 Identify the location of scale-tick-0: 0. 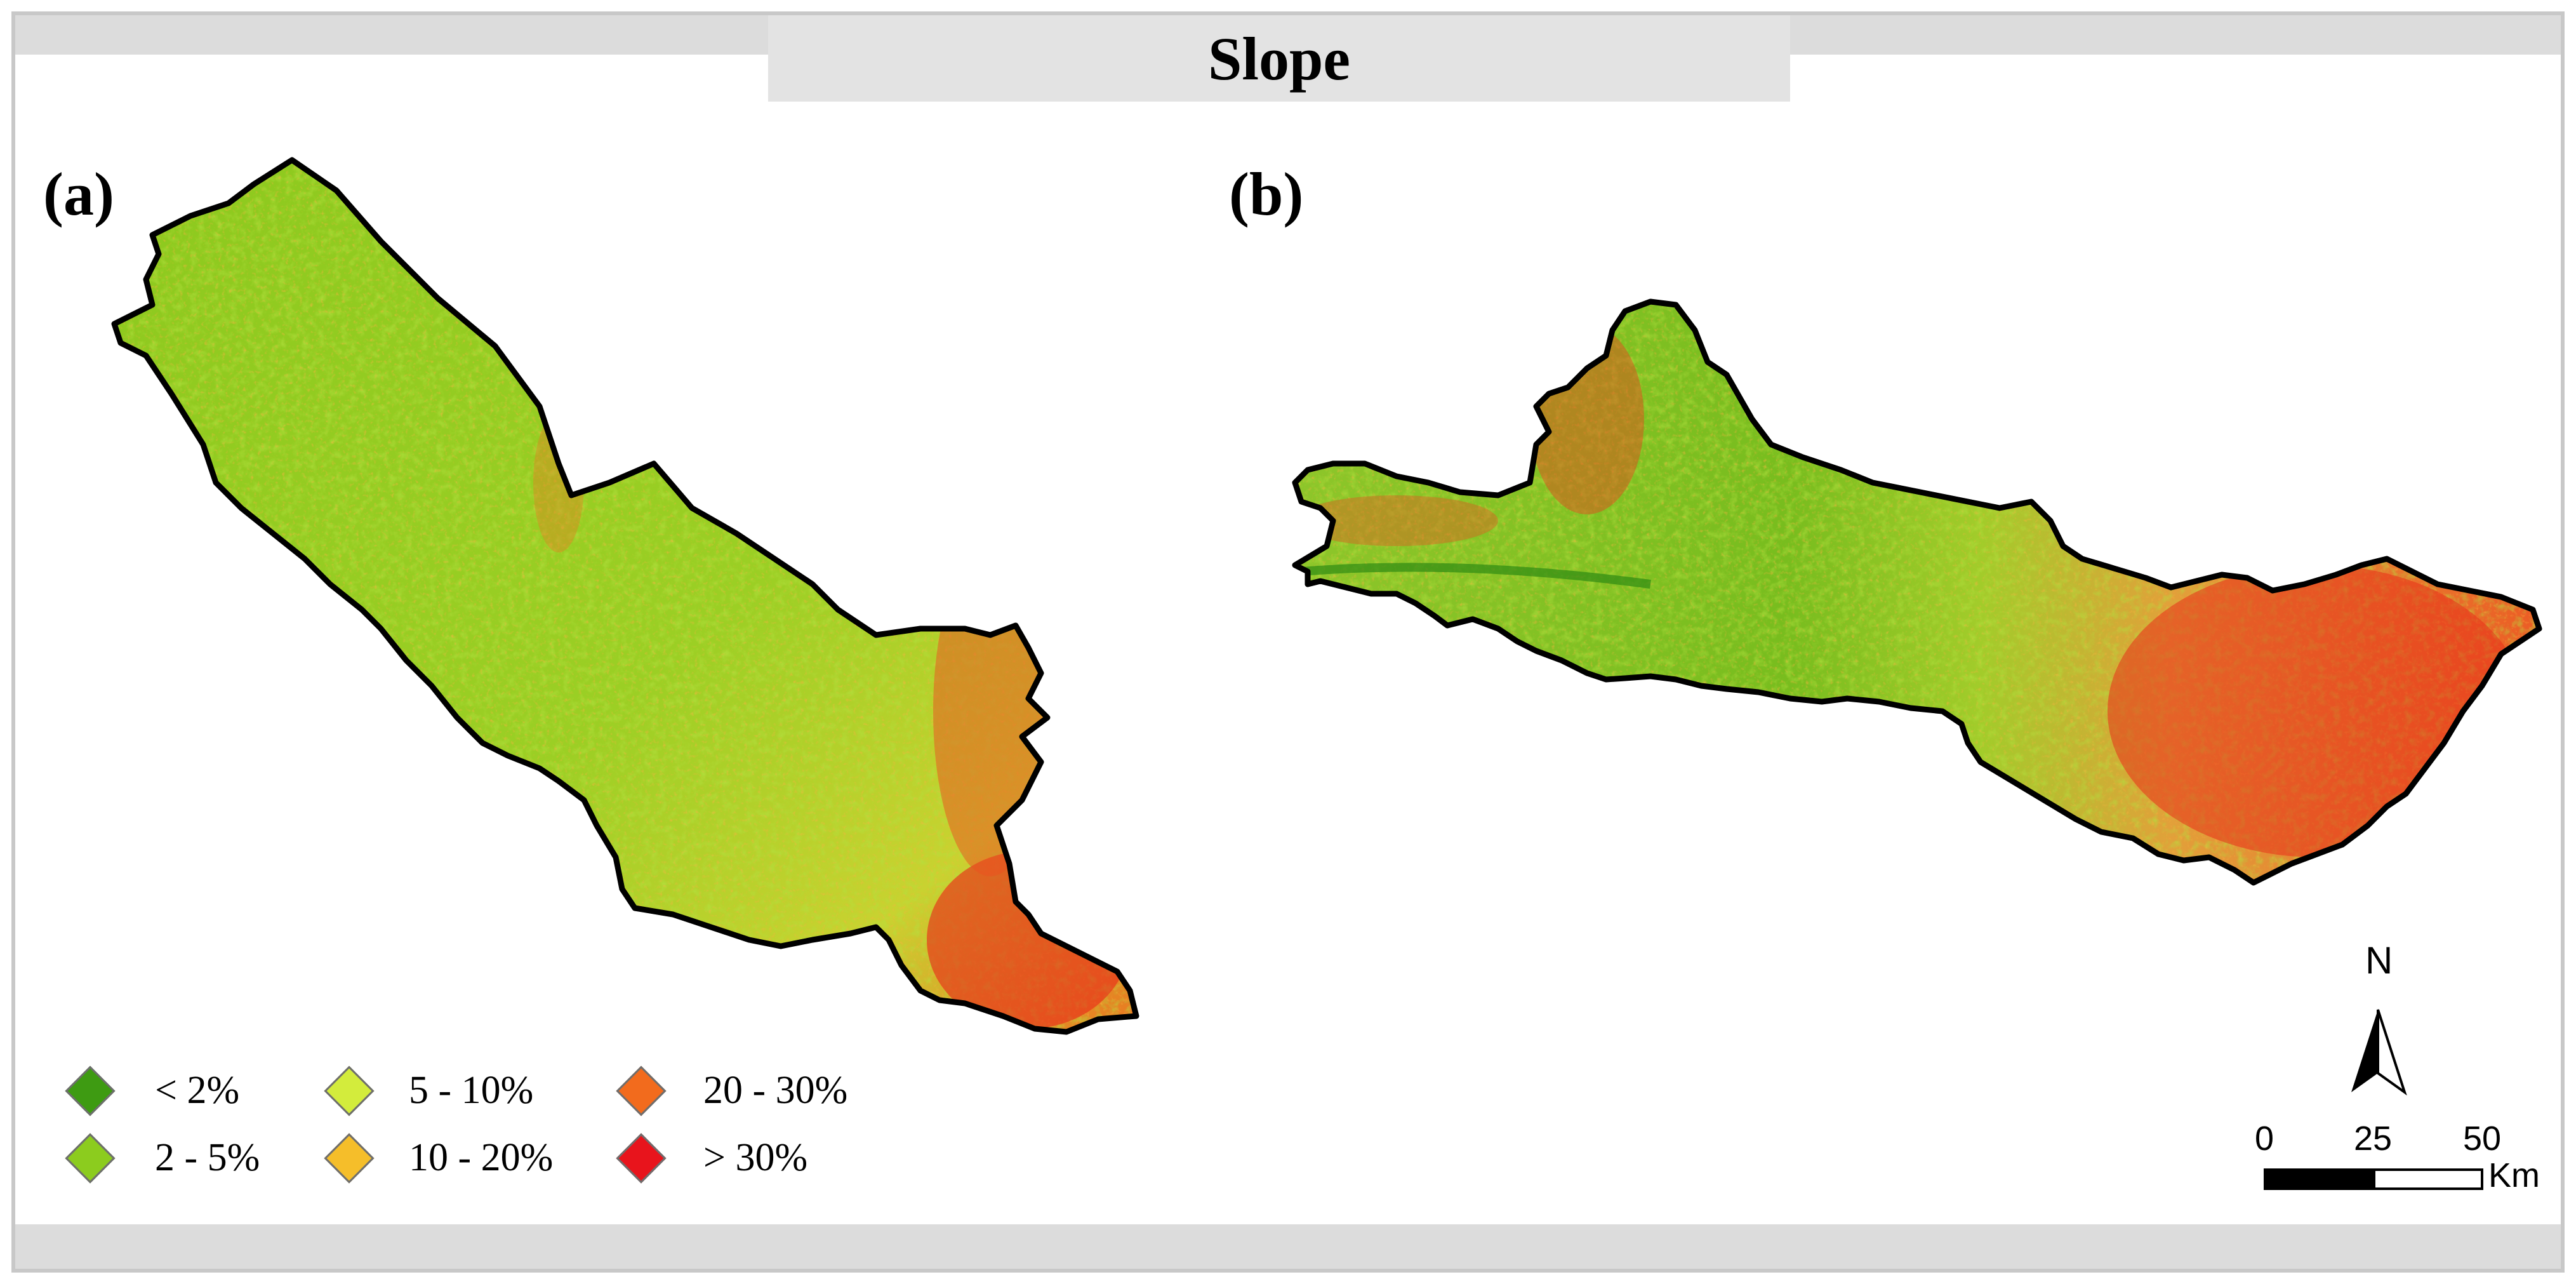
(2264, 1139).